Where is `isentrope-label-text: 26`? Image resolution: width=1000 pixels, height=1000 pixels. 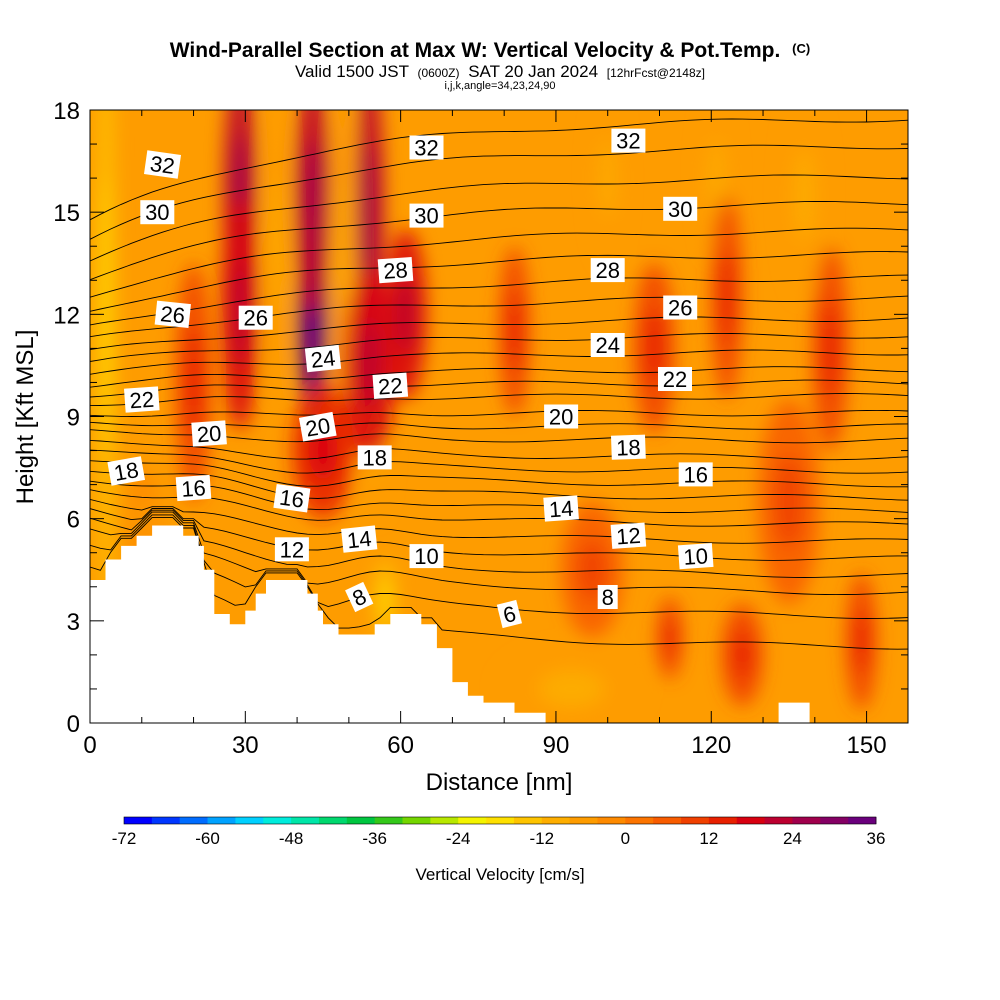 isentrope-label-text: 26 is located at coordinates (172, 314).